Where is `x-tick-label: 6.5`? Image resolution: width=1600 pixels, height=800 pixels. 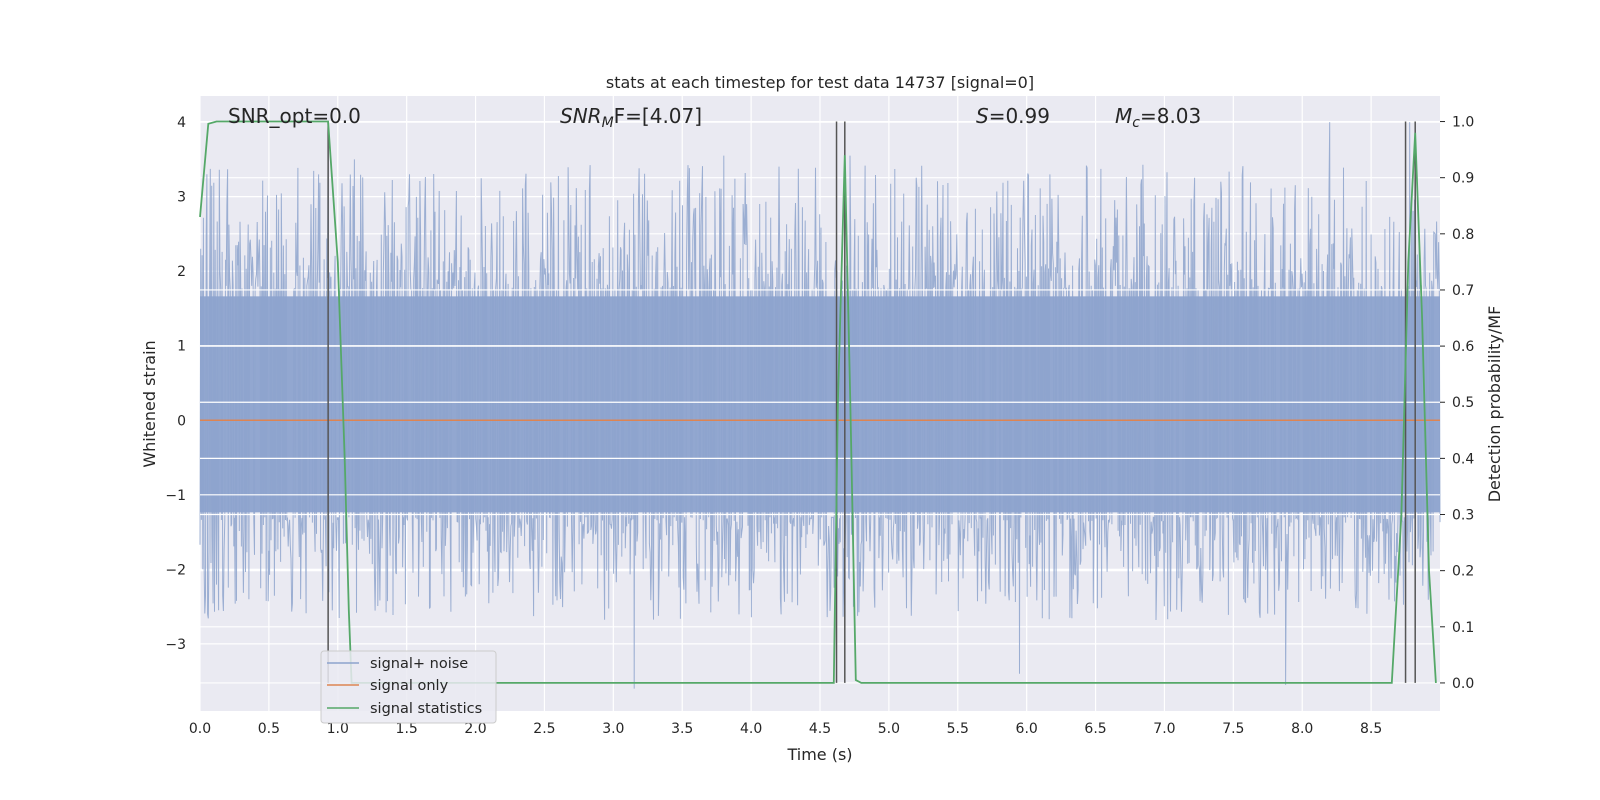
x-tick-label: 6.5 is located at coordinates (1095, 729).